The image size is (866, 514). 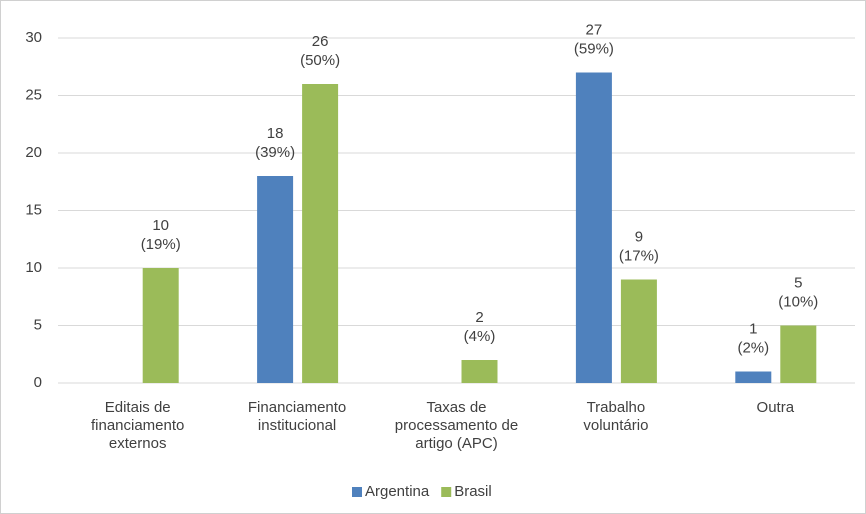 What do you see at coordinates (137, 425) in the screenshot?
I see `x-tick-label: financiamento` at bounding box center [137, 425].